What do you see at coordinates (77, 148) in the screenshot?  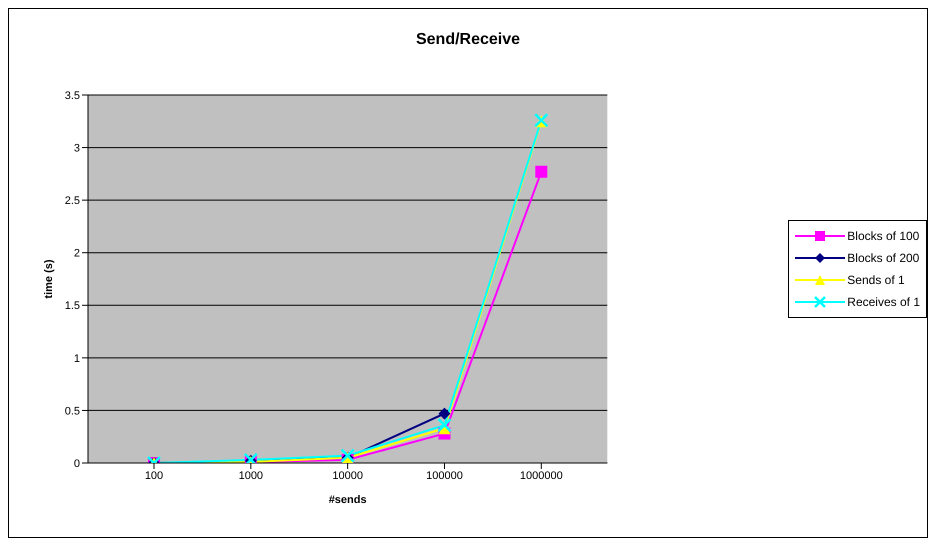 I see `y-tick-label: 3` at bounding box center [77, 148].